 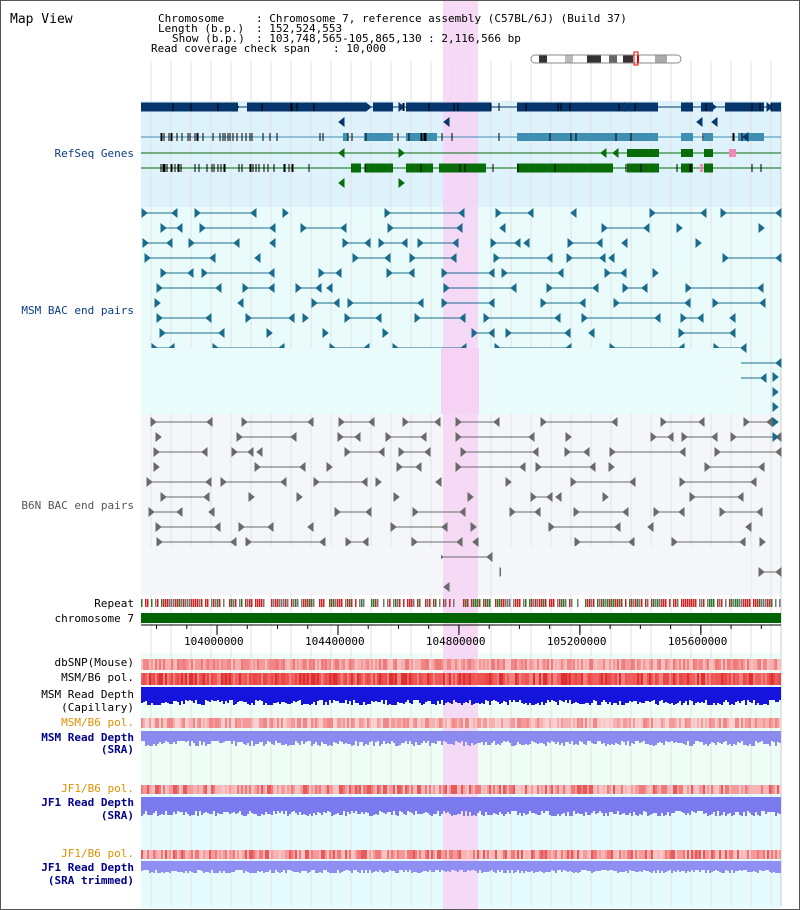 What do you see at coordinates (345, 137) in the screenshot?
I see `gene-exon-block` at bounding box center [345, 137].